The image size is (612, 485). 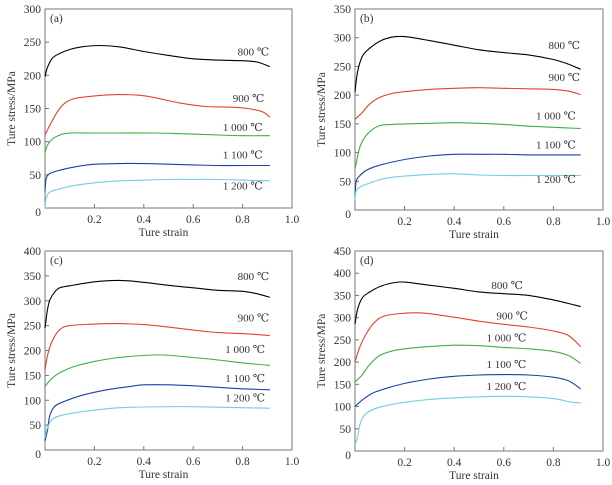 I want to click on y-tick-label: 450, so click(x=343, y=252).